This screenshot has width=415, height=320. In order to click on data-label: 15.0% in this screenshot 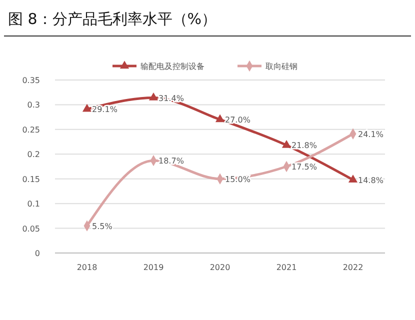, I will do `click(238, 179)`.